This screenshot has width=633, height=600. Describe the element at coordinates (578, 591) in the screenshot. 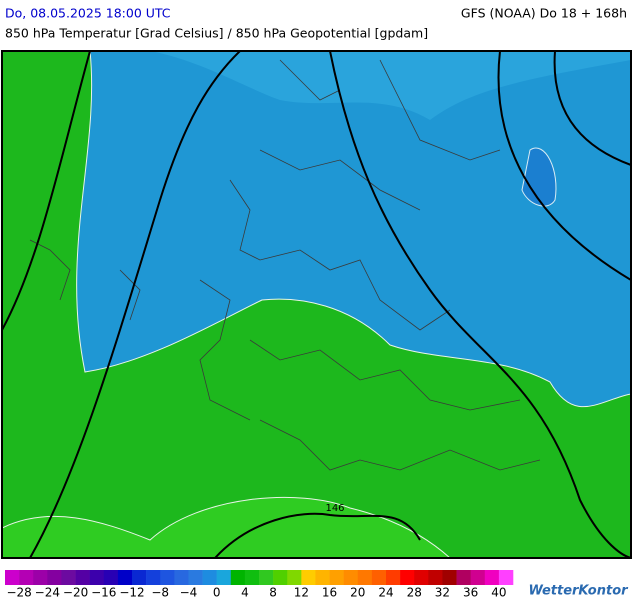

I see `logo: WetterKontor` at that location.